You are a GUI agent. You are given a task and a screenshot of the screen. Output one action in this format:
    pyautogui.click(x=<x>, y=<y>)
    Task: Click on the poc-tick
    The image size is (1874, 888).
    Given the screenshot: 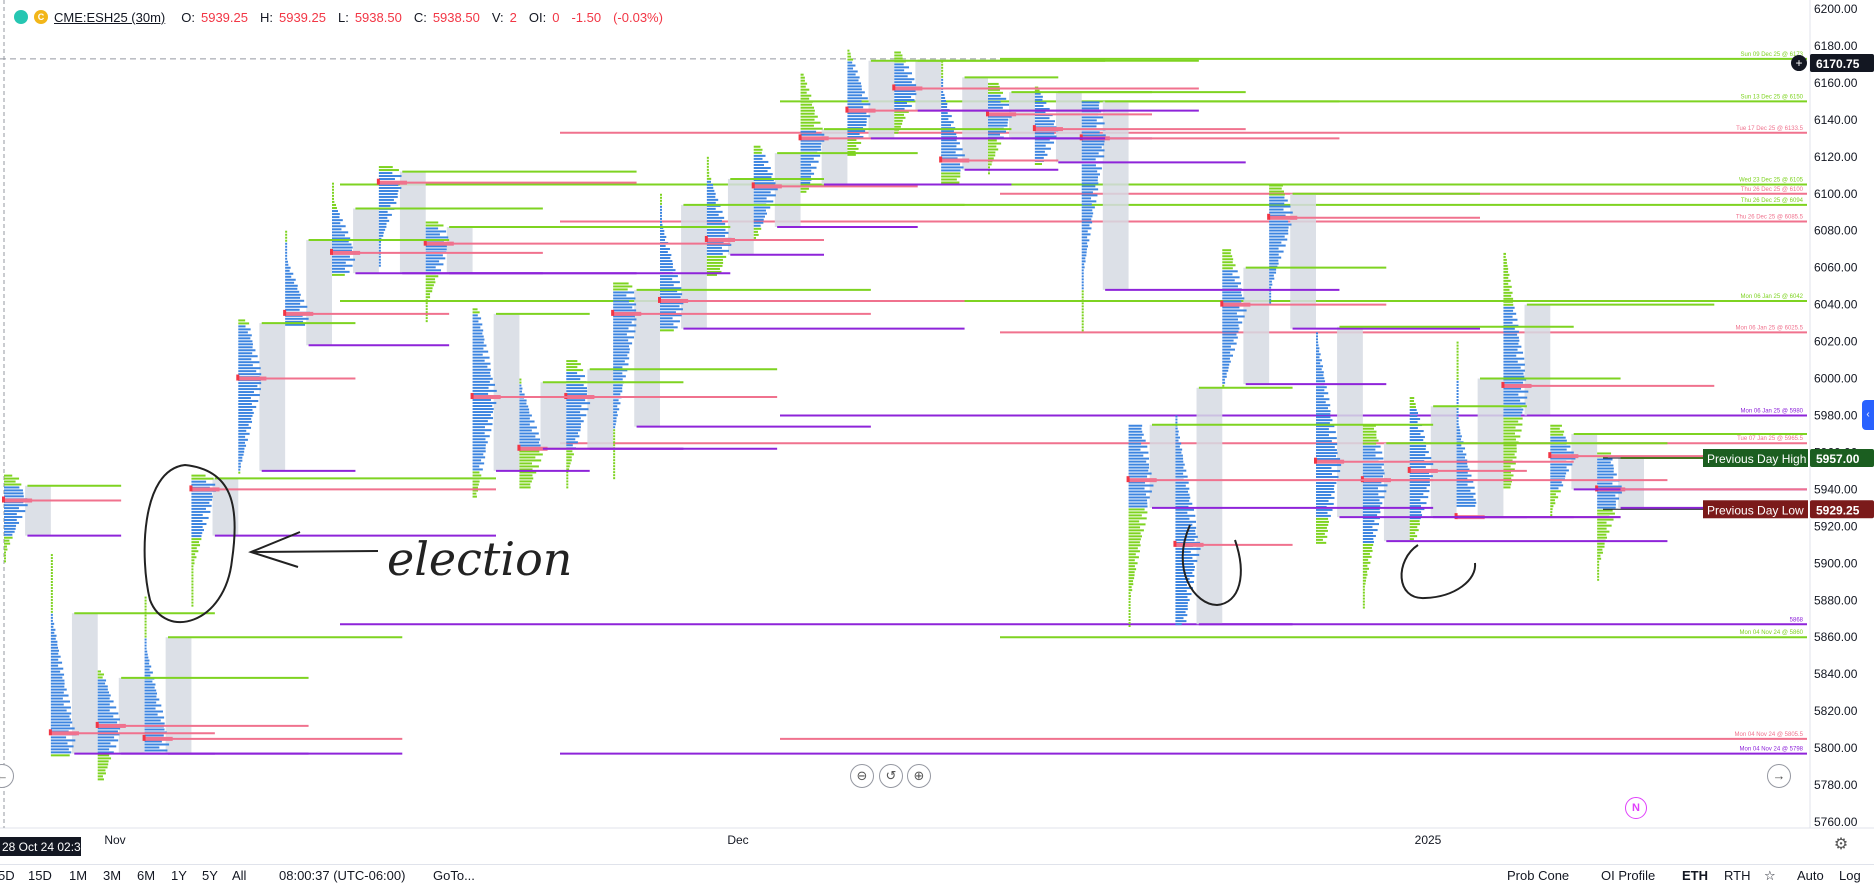 What is the action you would take?
    pyautogui.click(x=519, y=447)
    